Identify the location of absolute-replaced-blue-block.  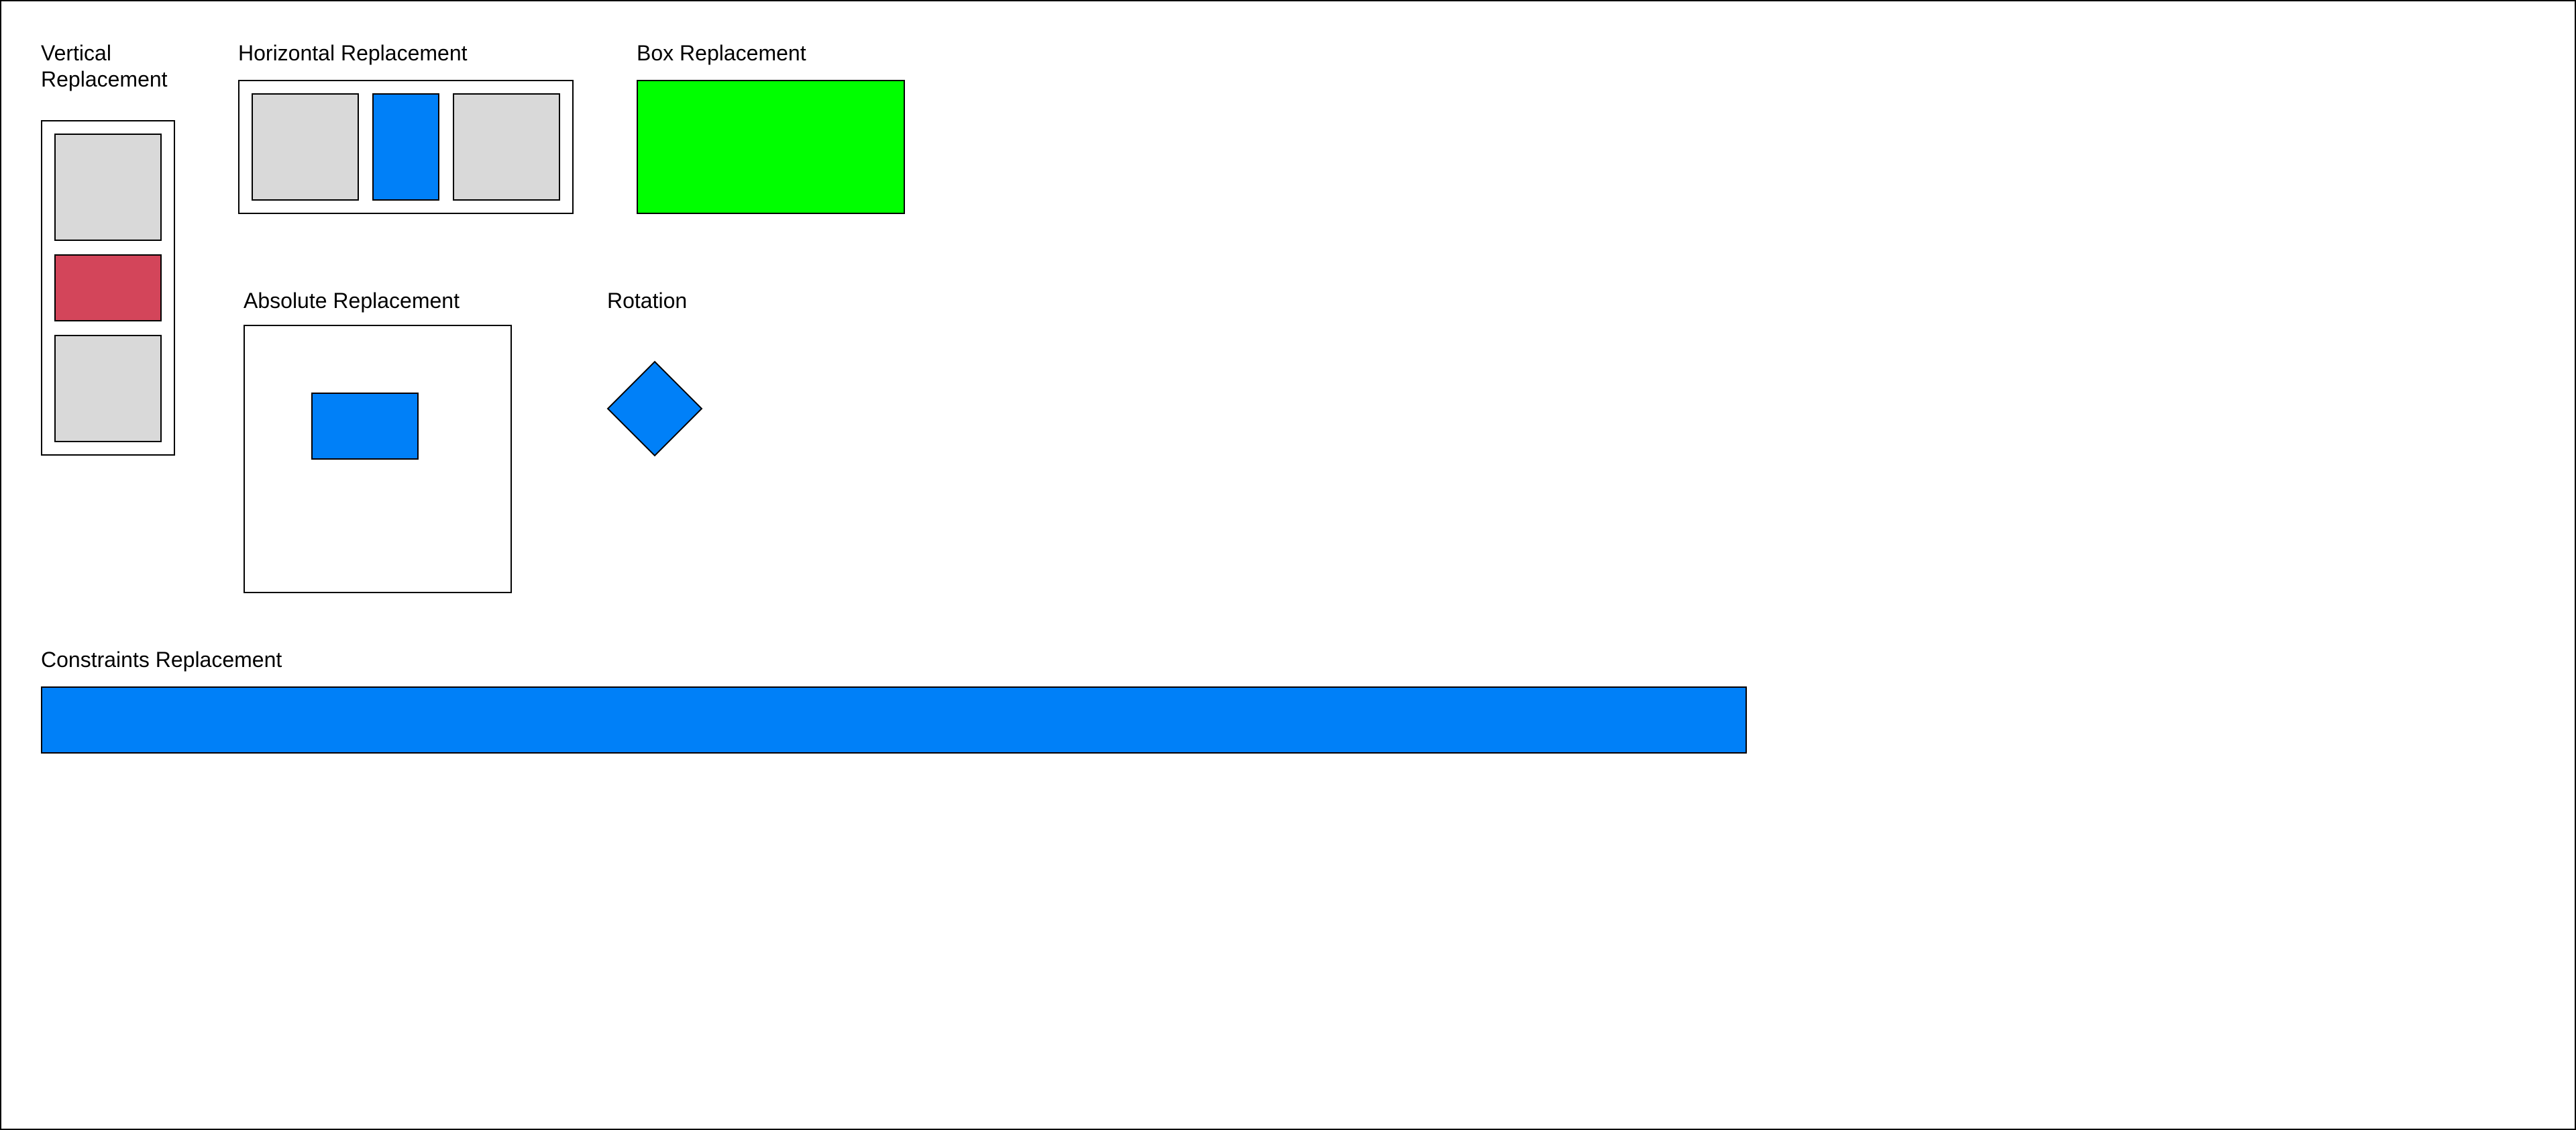
(365, 426).